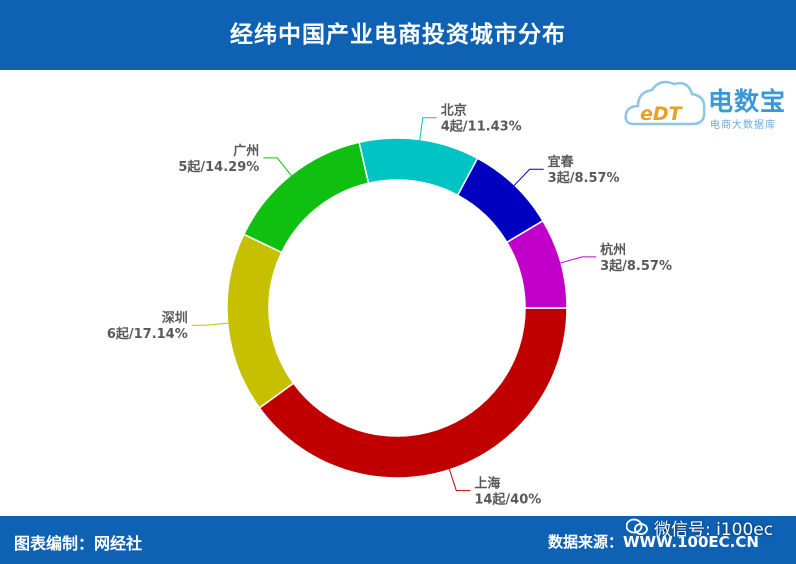 The height and width of the screenshot is (564, 796). I want to click on slice-label-value: 5起/14.29%, so click(218, 167).